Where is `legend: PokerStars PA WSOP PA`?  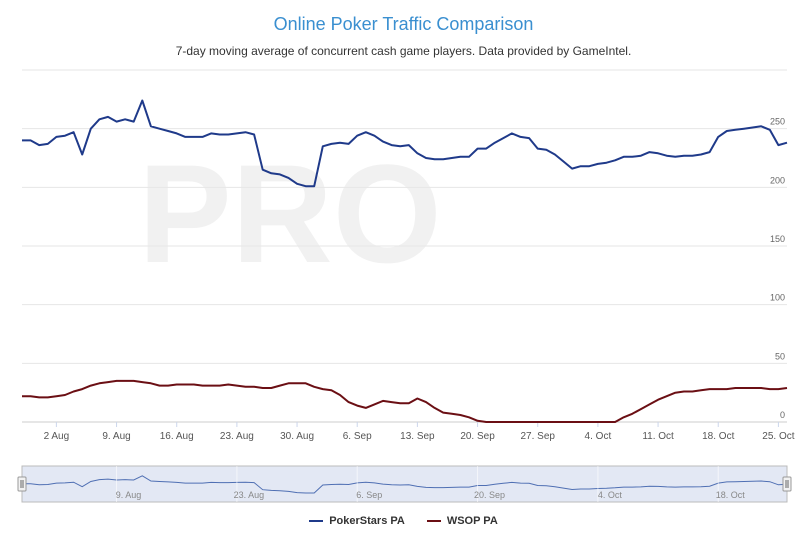 legend: PokerStars PA WSOP PA is located at coordinates (403, 521).